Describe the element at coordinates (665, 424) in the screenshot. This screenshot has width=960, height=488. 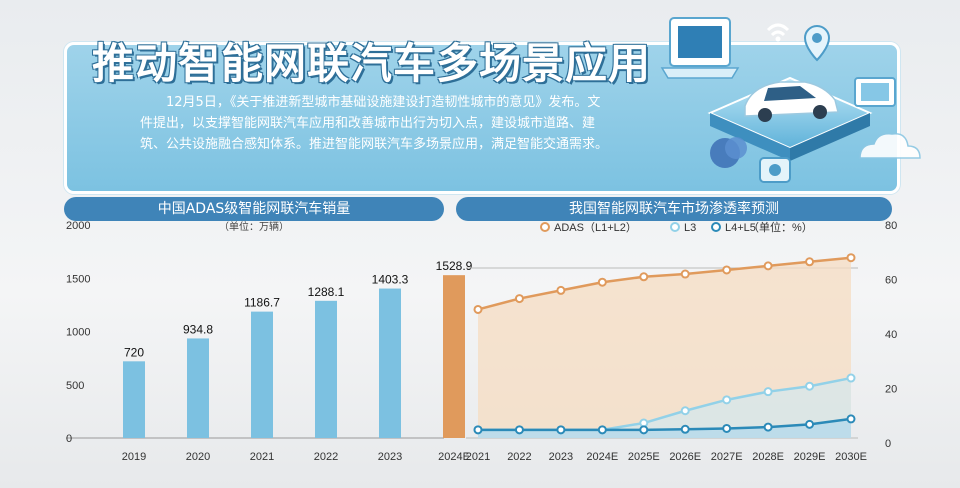
I see `series-line-l4l5` at that location.